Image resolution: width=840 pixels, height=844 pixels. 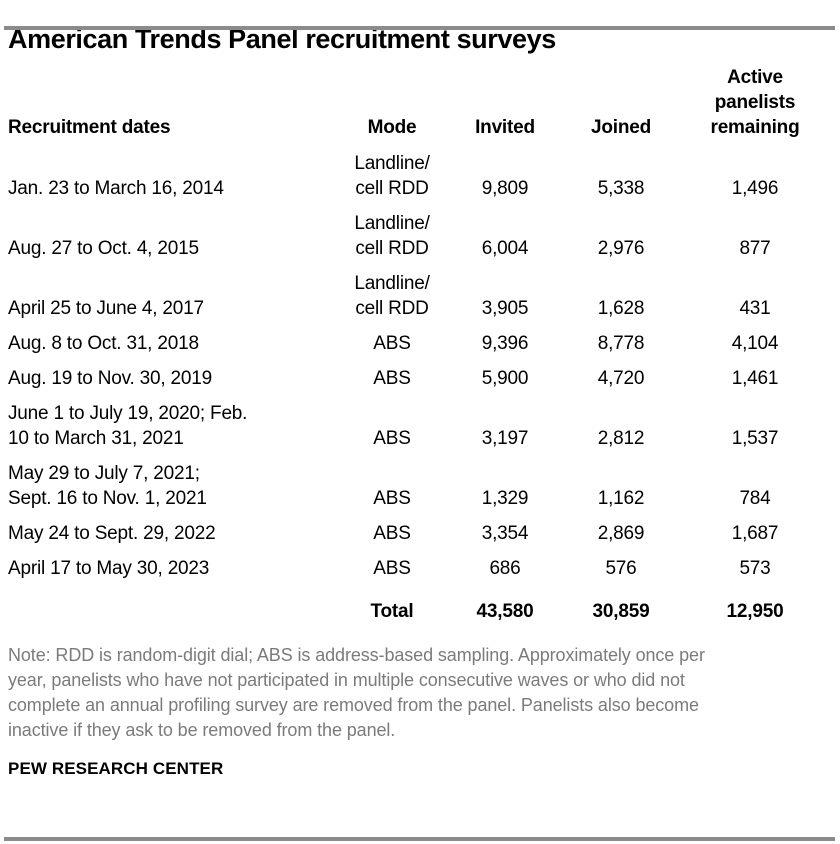 What do you see at coordinates (106, 308) in the screenshot?
I see `date-cell: April 25 to June 4, 2017` at bounding box center [106, 308].